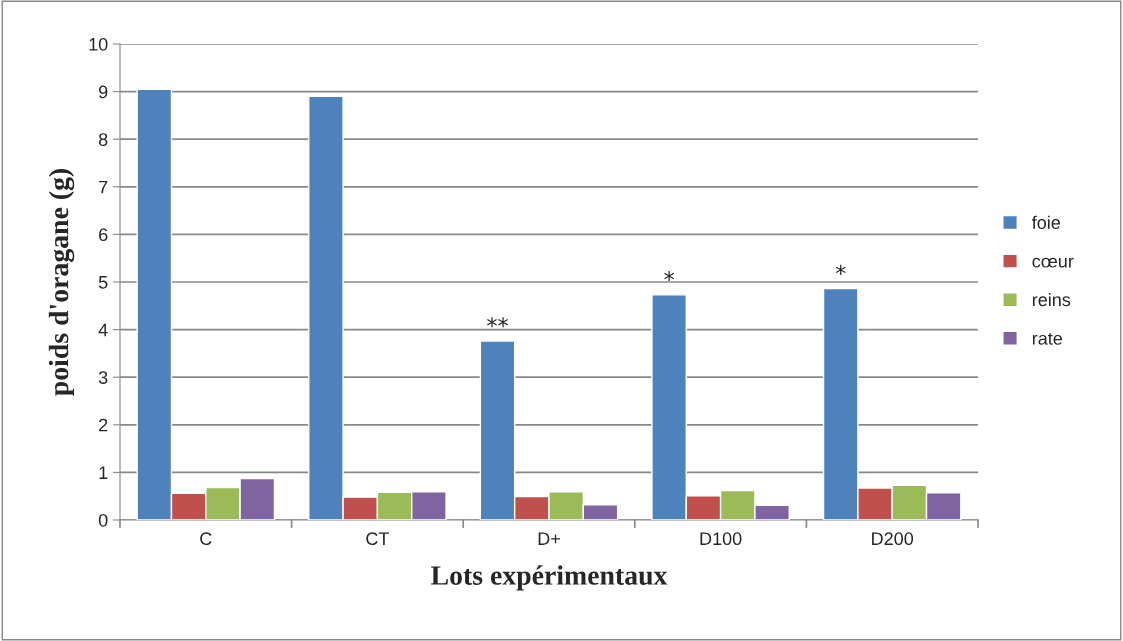  I want to click on x-axis-title: Lots expérimentaux, so click(549, 578).